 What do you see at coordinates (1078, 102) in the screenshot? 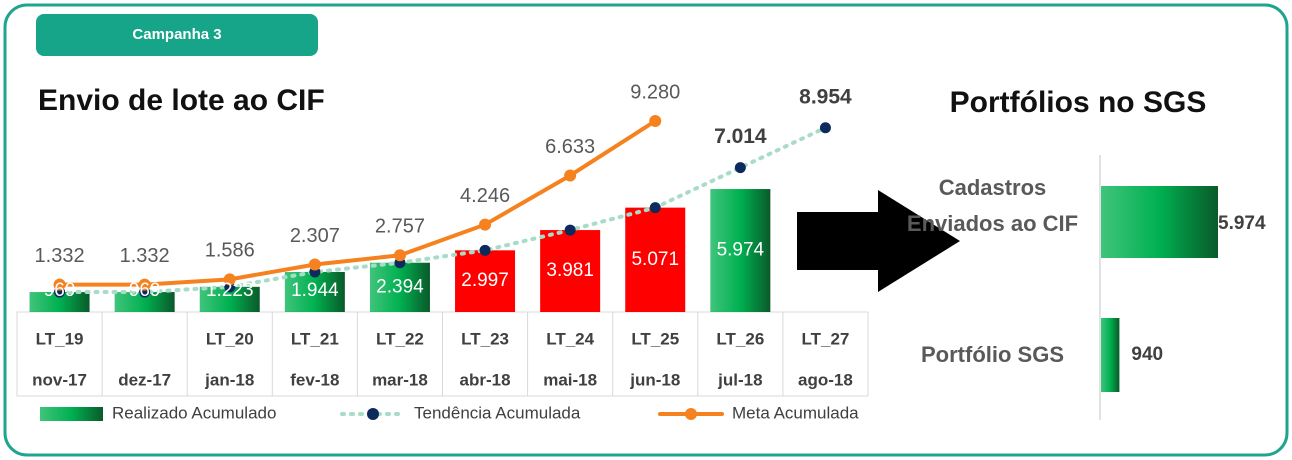
I see `chart-title: Portfólios no SGS` at bounding box center [1078, 102].